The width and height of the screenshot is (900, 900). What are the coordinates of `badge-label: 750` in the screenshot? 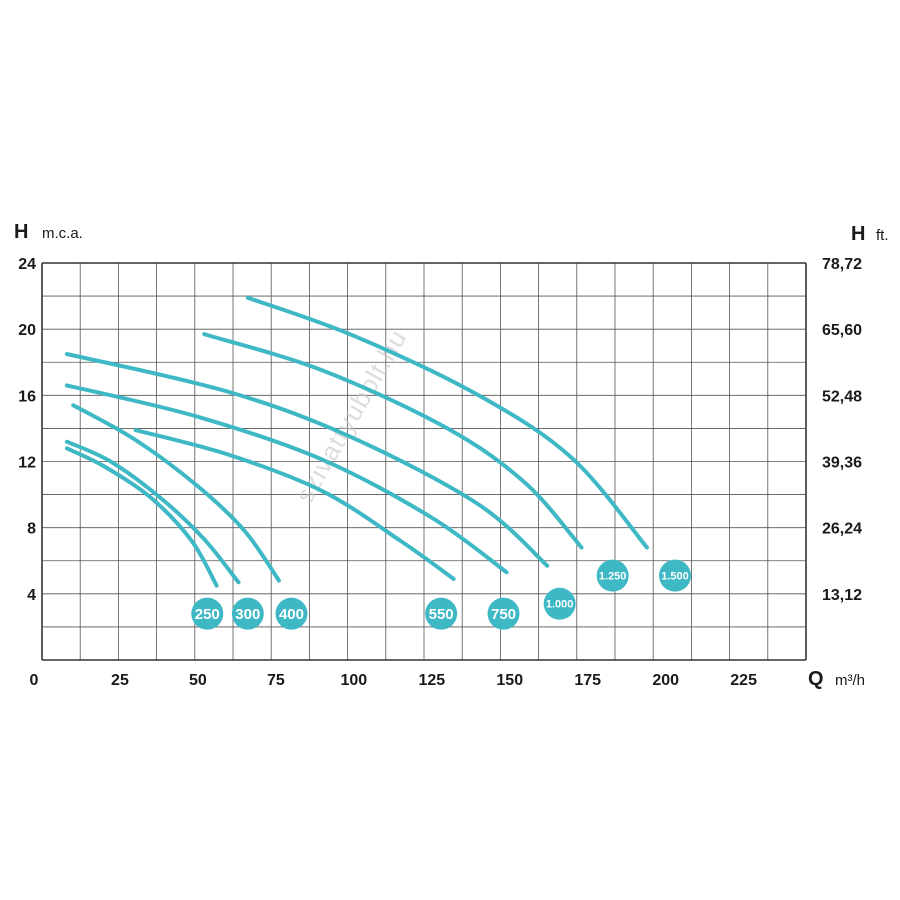 It's located at (503, 614).